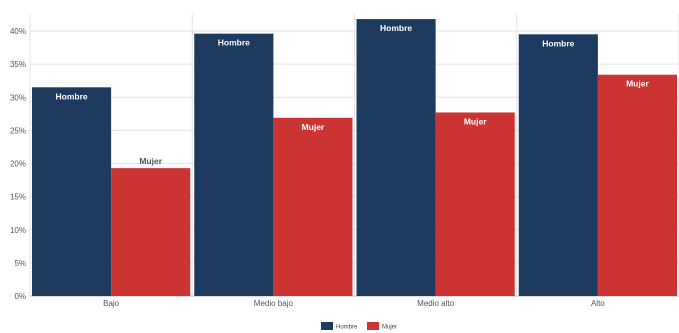  Describe the element at coordinates (18, 197) in the screenshot. I see `y-tick-label: 15%` at that location.